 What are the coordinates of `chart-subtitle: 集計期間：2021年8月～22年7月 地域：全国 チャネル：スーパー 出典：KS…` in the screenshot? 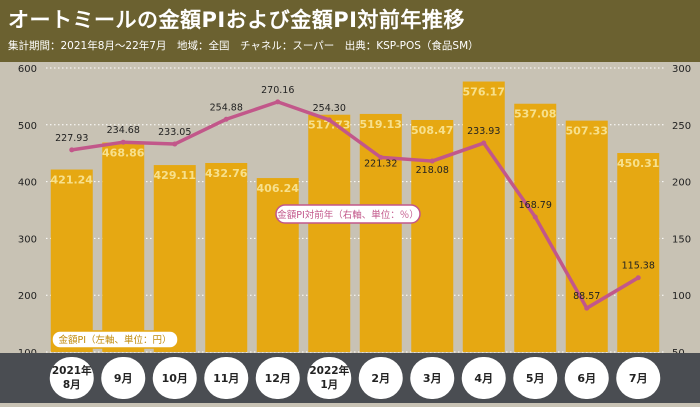 It's located at (243, 46).